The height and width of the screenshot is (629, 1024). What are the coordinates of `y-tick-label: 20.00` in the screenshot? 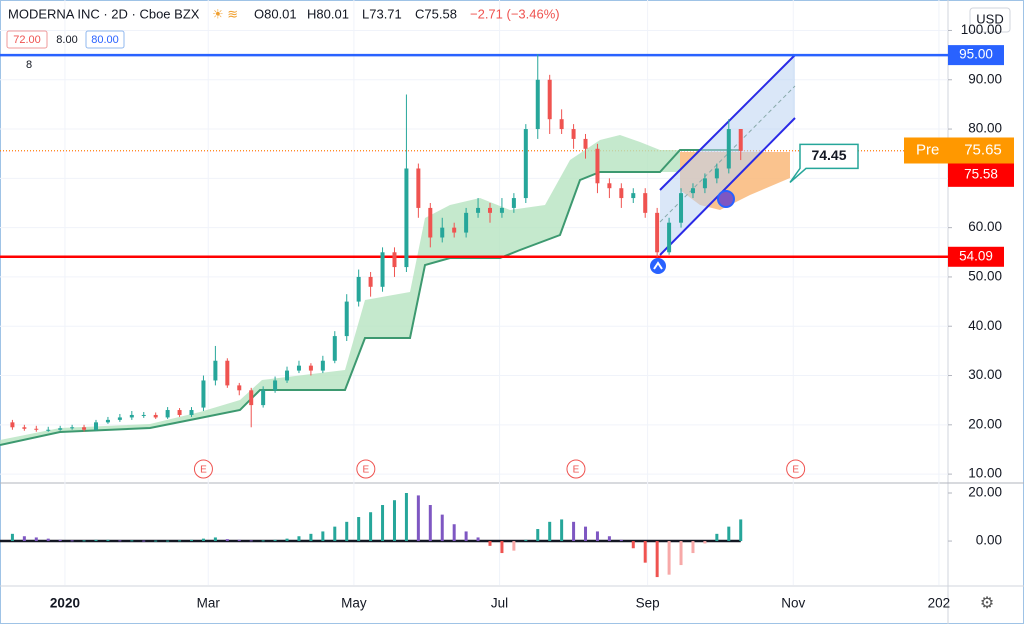 It's located at (985, 423).